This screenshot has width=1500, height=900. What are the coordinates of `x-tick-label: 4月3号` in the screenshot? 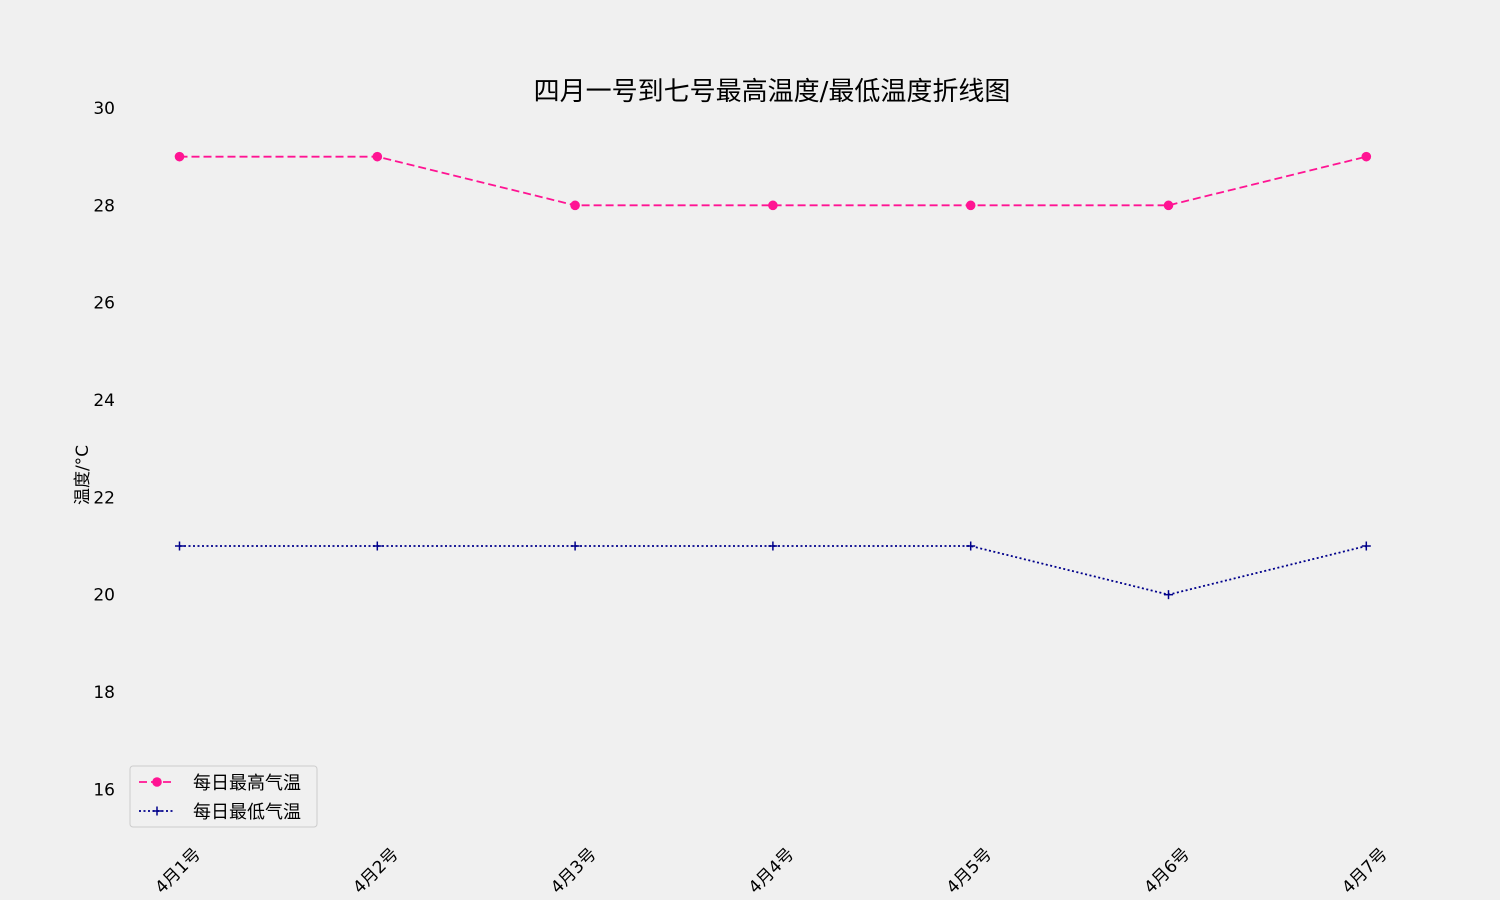 It's located at (573, 870).